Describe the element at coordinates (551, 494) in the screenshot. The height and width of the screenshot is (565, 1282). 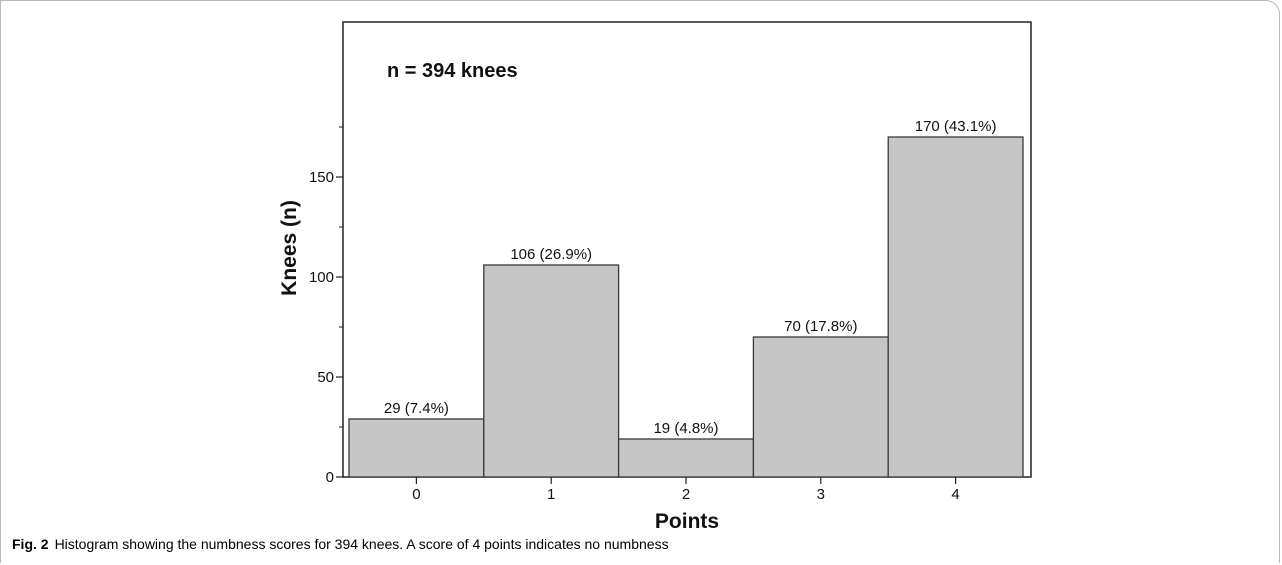
I see `x-tick-label: 1` at that location.